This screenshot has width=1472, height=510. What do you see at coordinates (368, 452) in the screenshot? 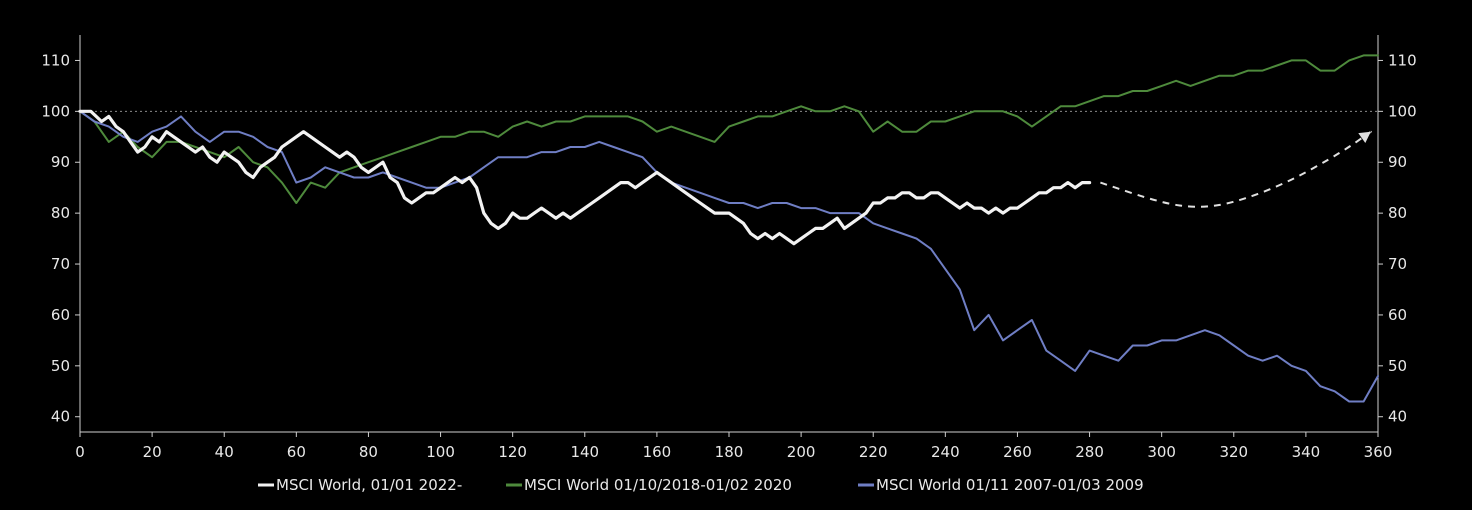
I see `x-tick-label: 80` at bounding box center [368, 452].